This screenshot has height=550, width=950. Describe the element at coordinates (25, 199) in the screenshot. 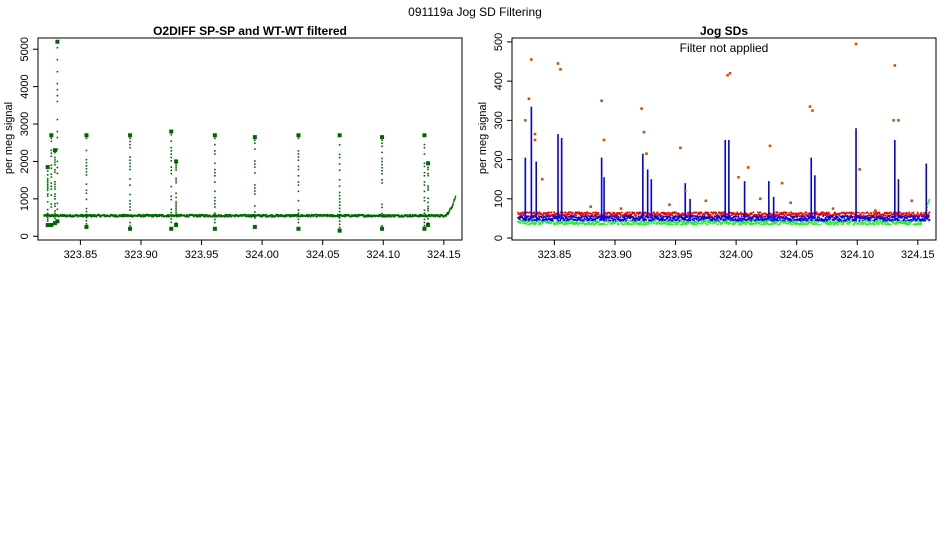

I see `y-tick-label: 1000` at that location.